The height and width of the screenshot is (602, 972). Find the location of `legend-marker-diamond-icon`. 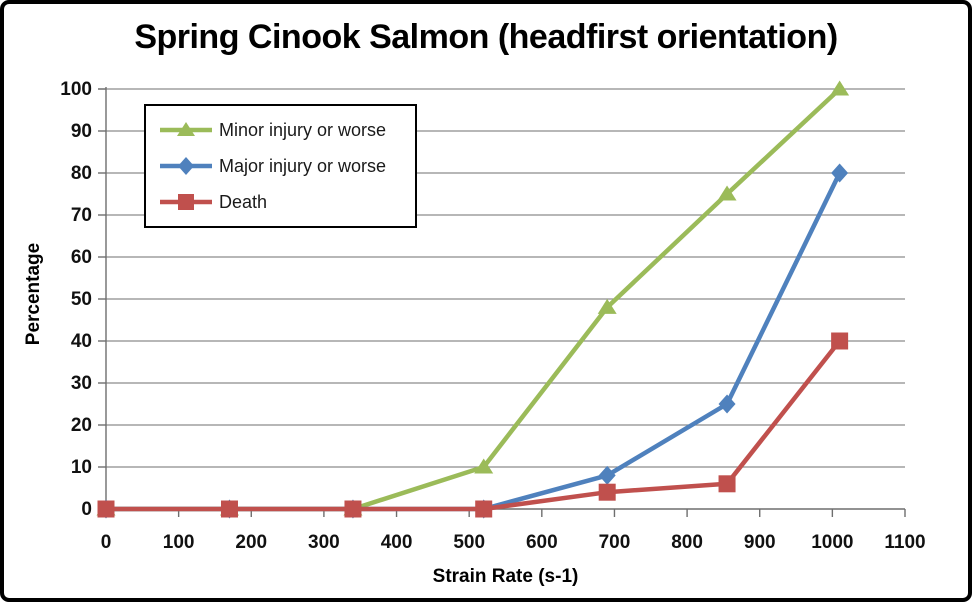

legend-marker-diamond-icon is located at coordinates (186, 166).